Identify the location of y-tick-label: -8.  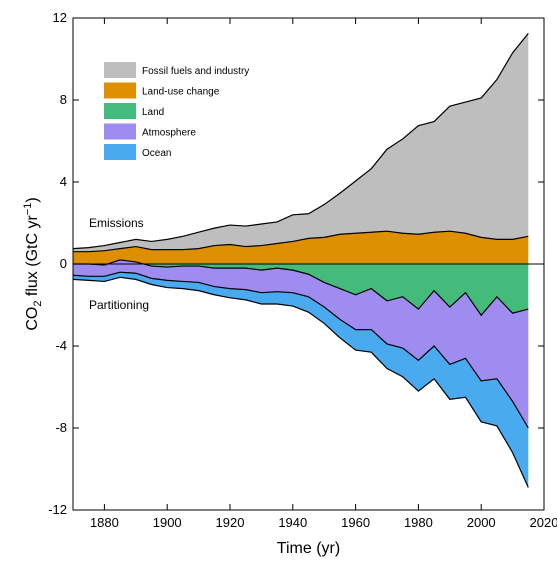
(61, 427).